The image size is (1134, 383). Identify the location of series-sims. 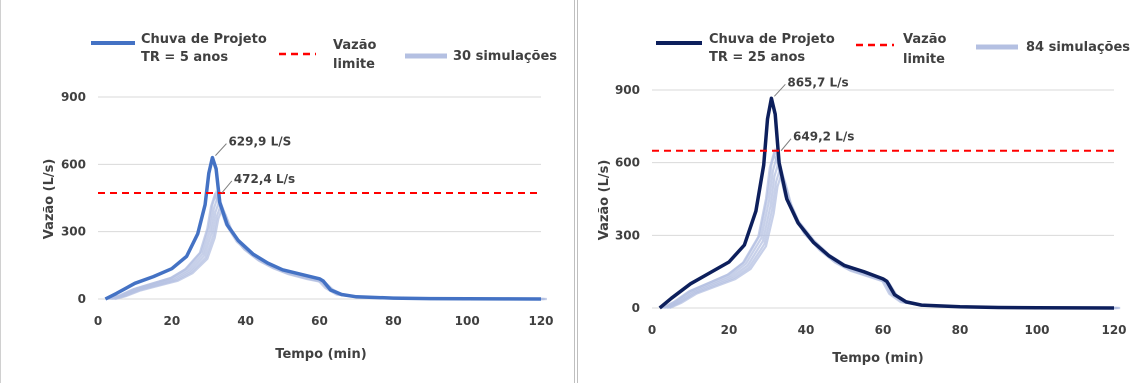
(327, 245).